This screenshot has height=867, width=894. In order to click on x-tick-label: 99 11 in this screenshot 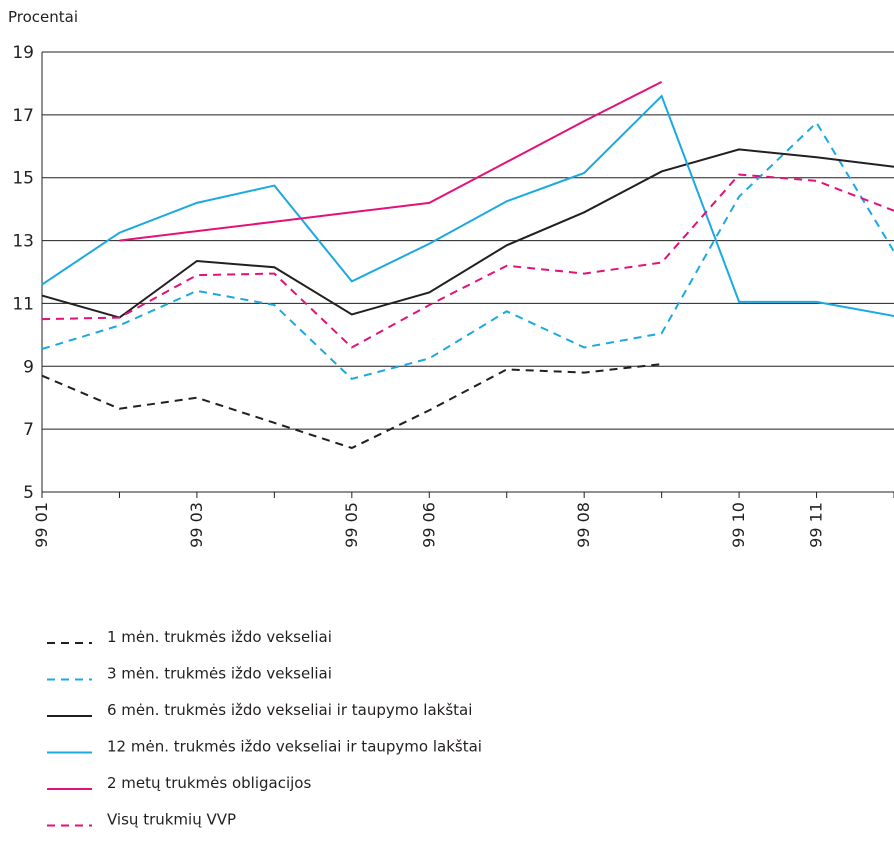, I will do `click(816, 525)`.